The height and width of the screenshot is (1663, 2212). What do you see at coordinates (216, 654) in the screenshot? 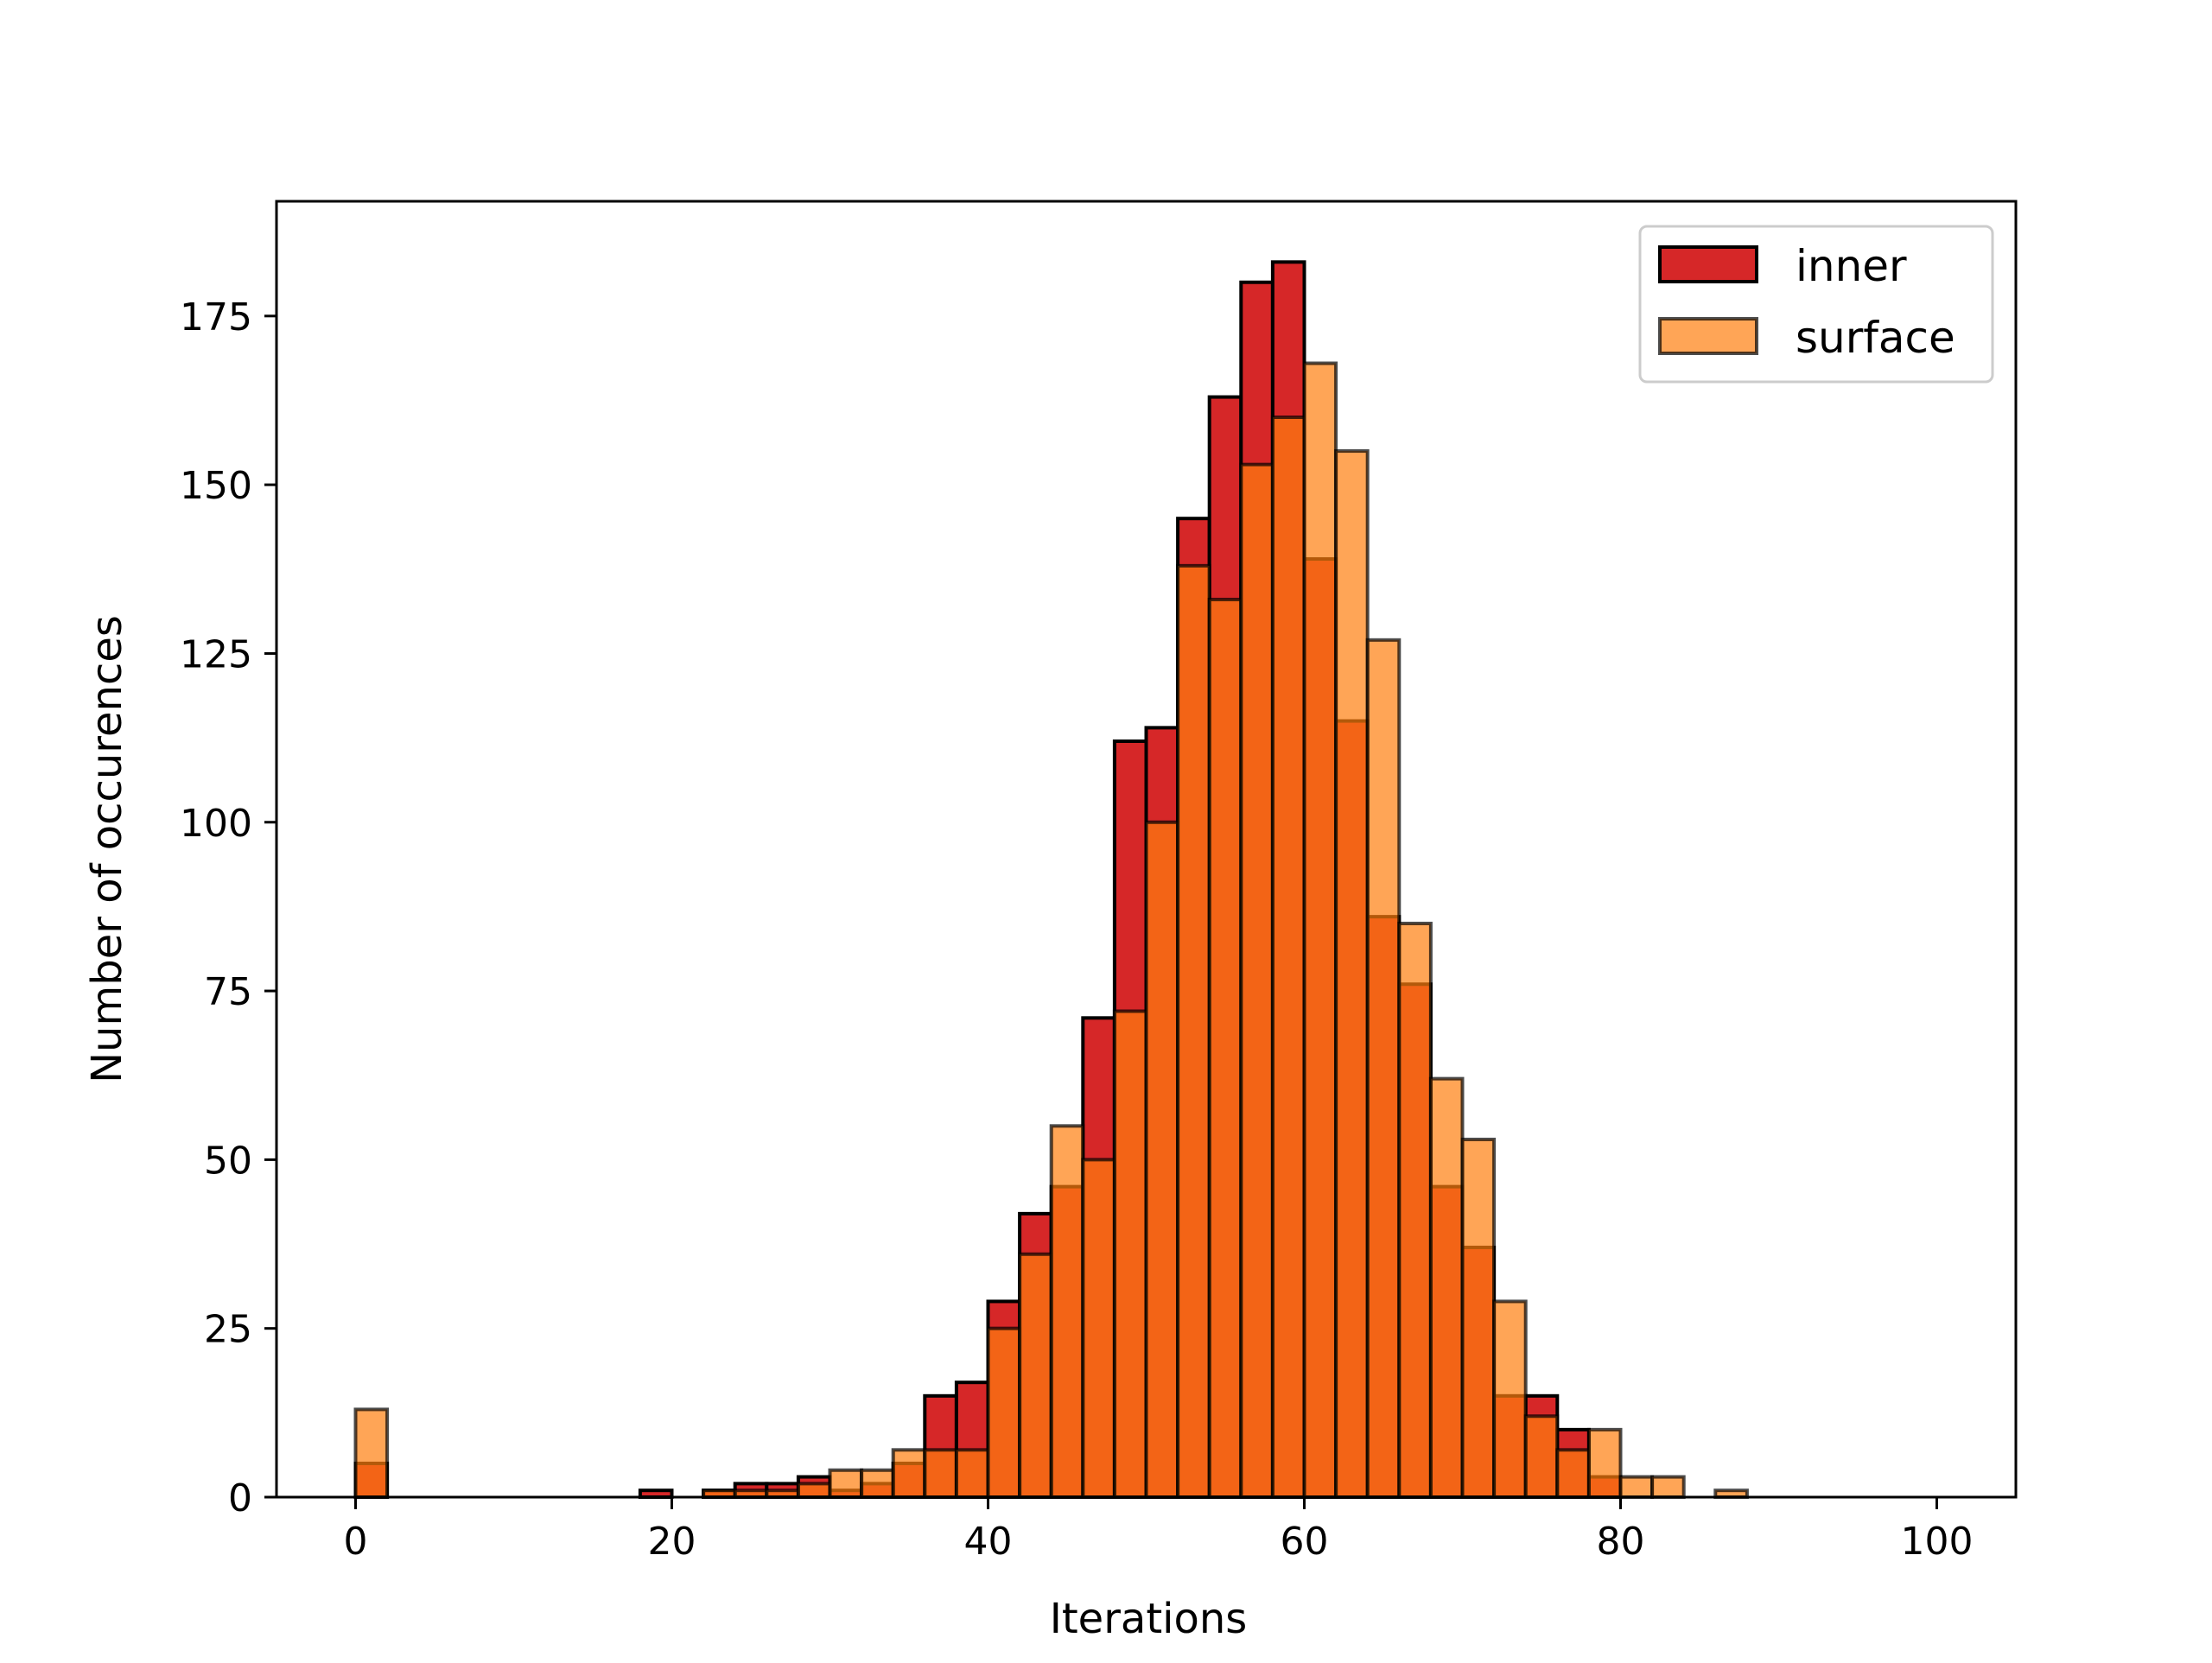
I see `y-tick-label: 125` at bounding box center [216, 654].